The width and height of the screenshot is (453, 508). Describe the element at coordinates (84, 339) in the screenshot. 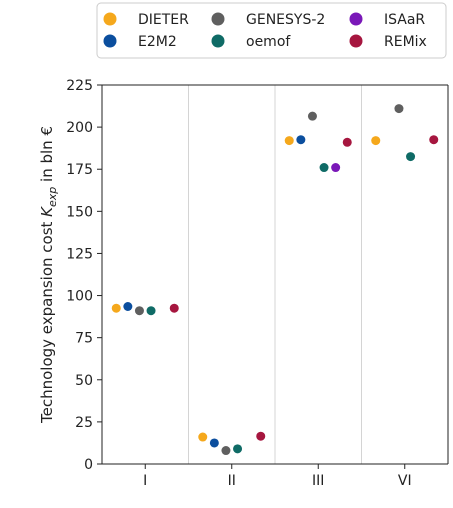

I see `y-tick-label: 75` at that location.